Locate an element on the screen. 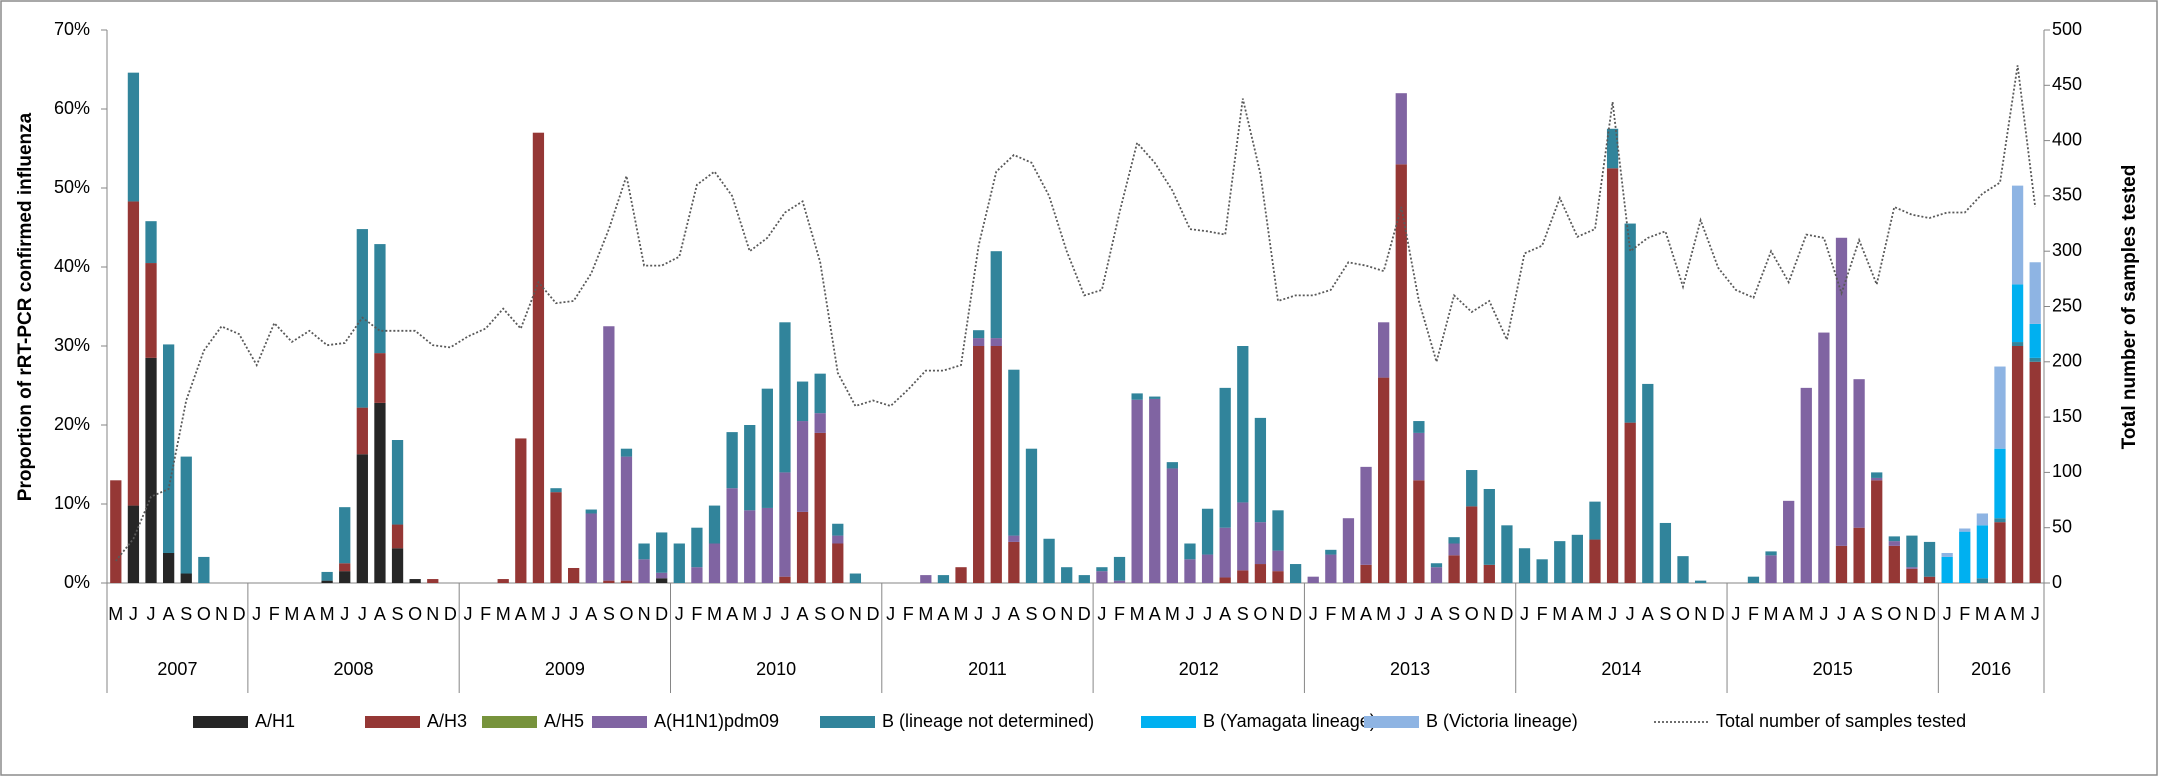  year-label: 2012 is located at coordinates (1199, 669).